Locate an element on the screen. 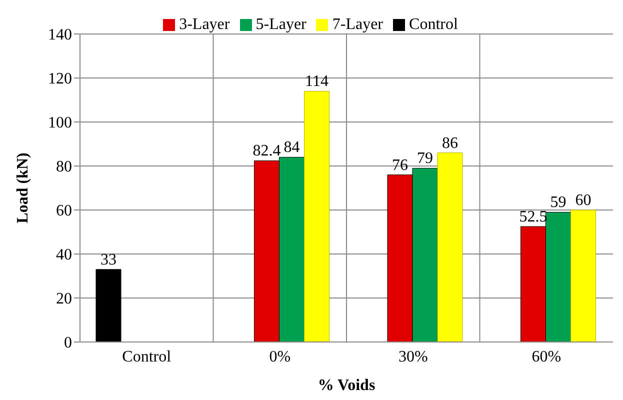 This screenshot has width=623, height=400. y-tick-label: 20 is located at coordinates (64, 299).